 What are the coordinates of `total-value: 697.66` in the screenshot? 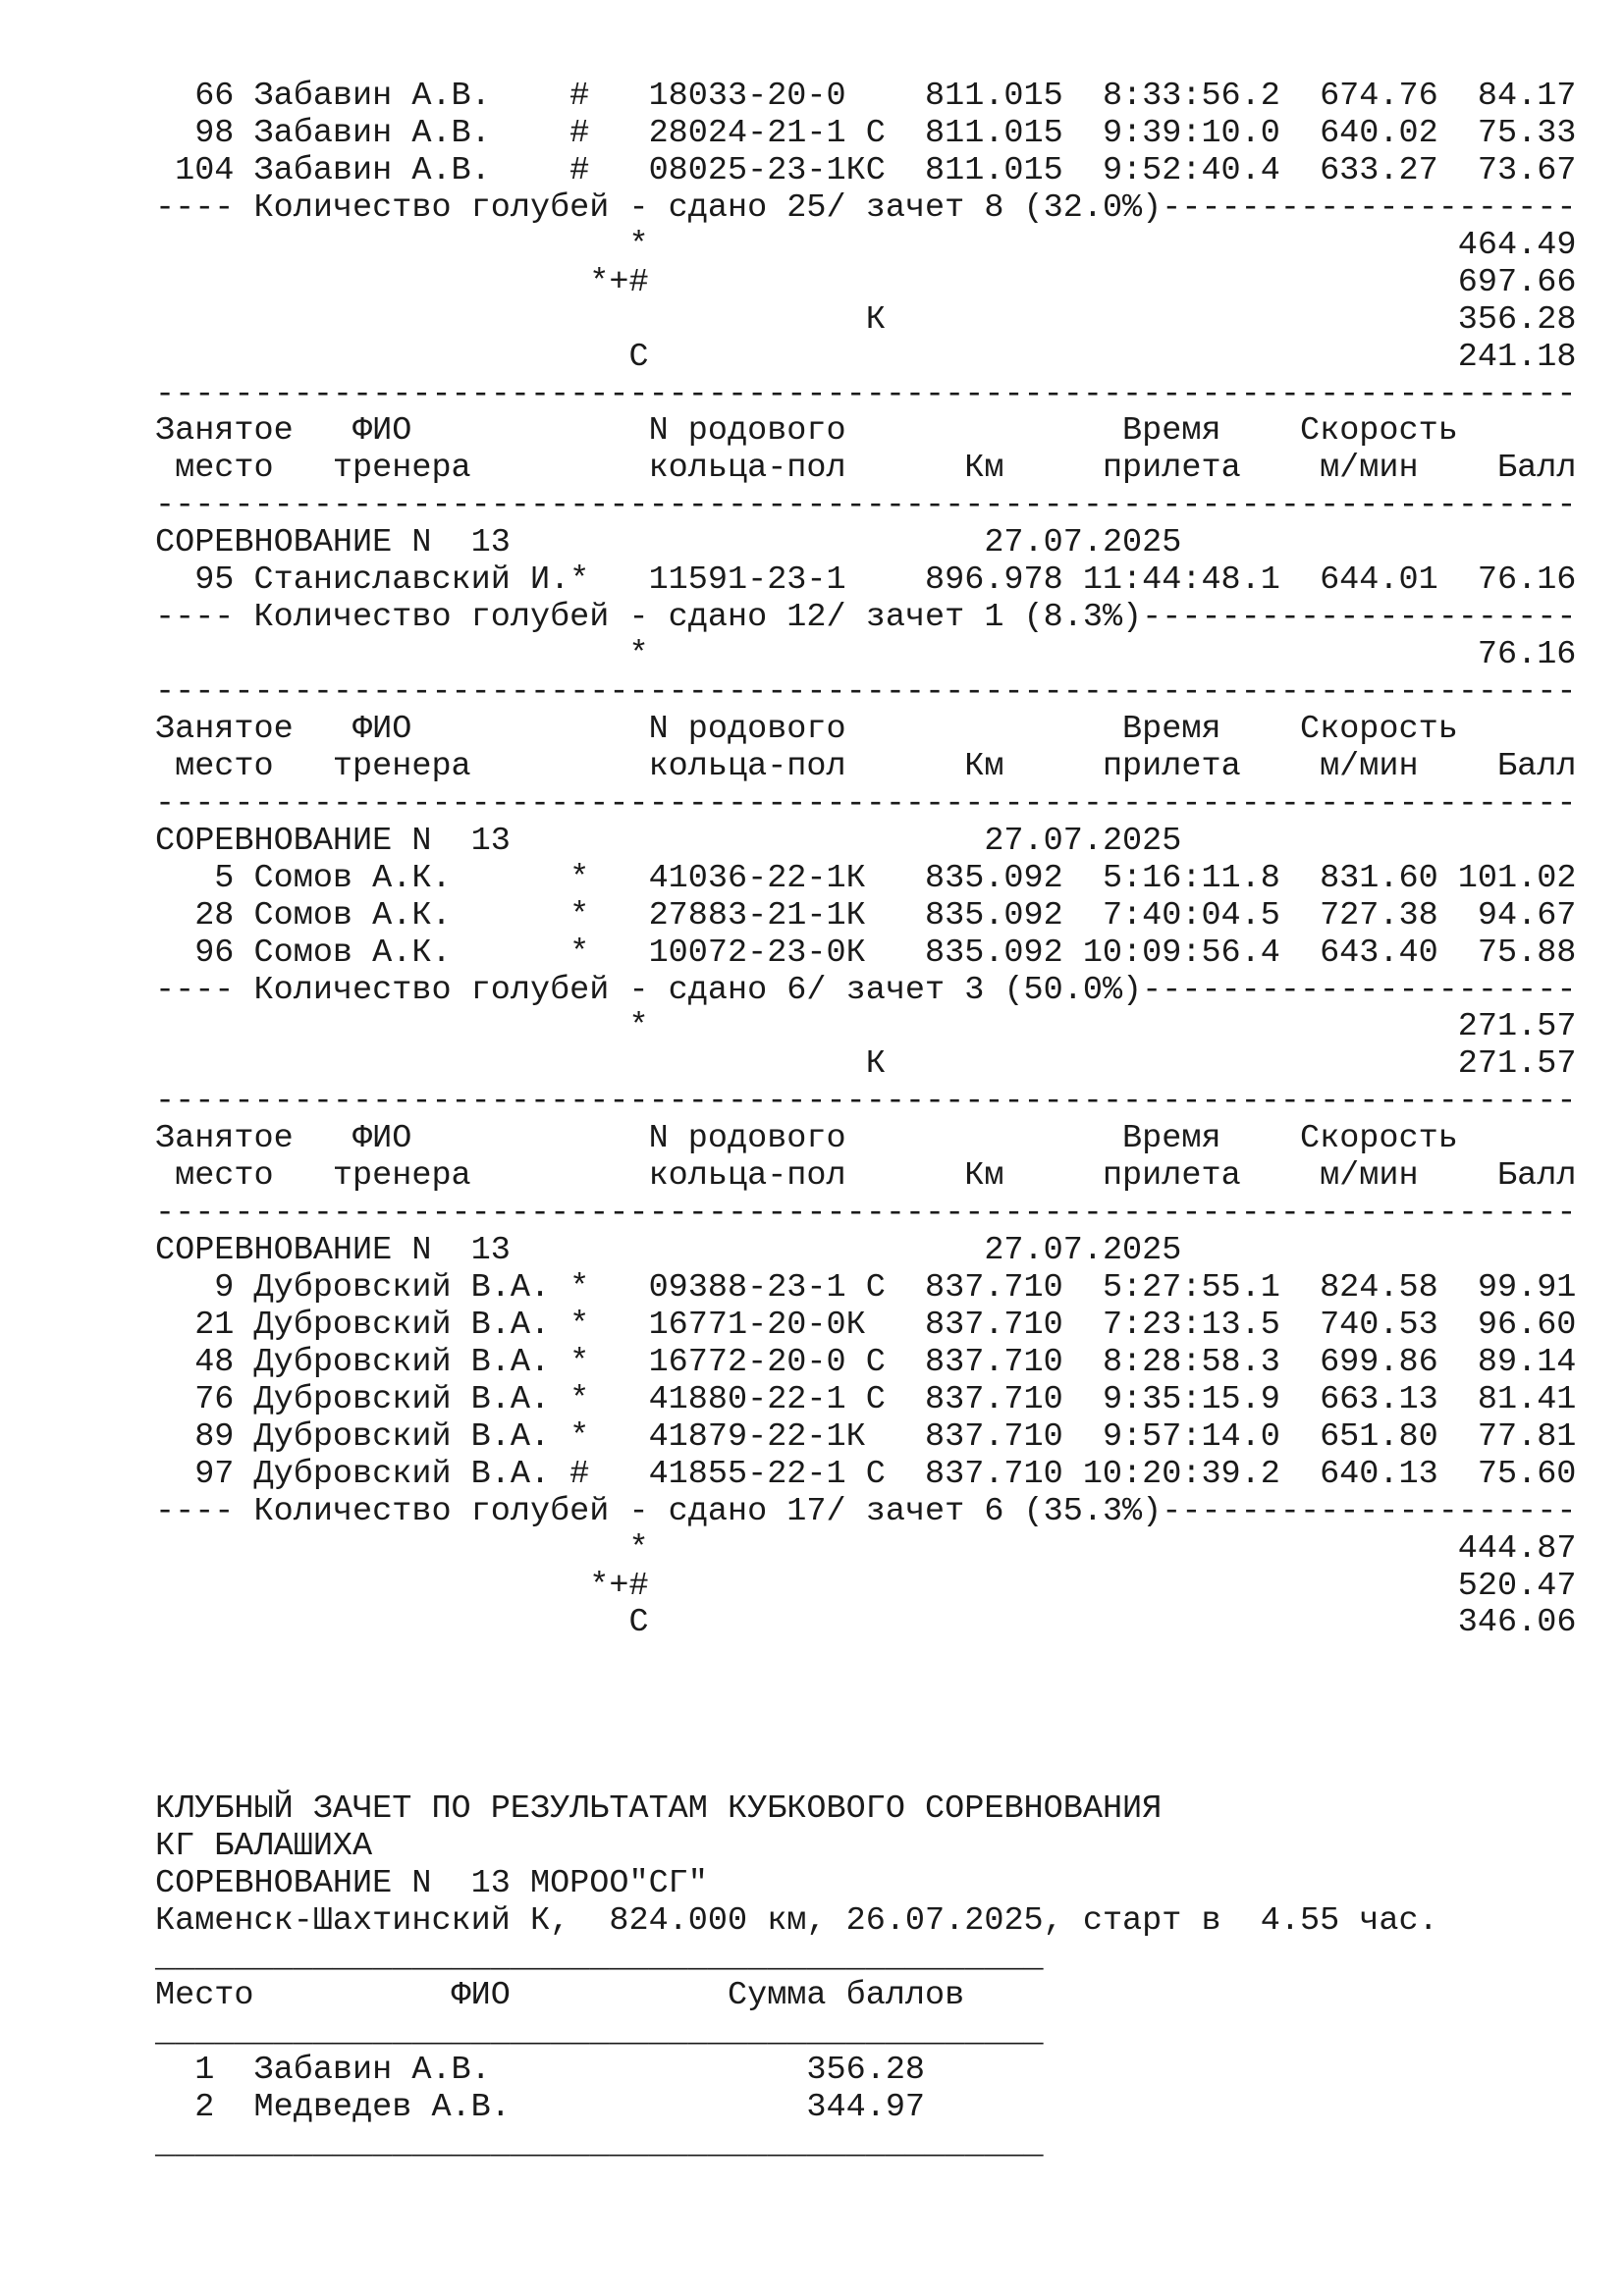 It's located at (1517, 282).